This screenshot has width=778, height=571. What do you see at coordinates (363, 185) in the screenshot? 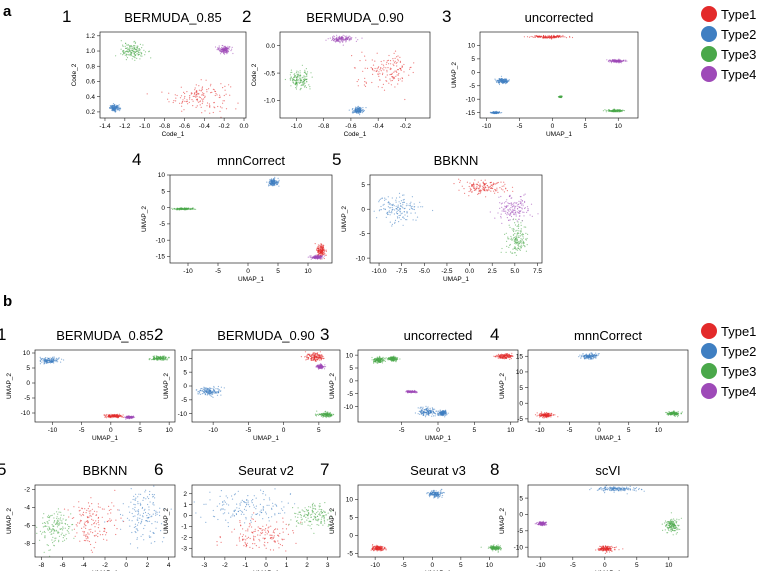
I see `y-tick-label: 5` at bounding box center [363, 185].